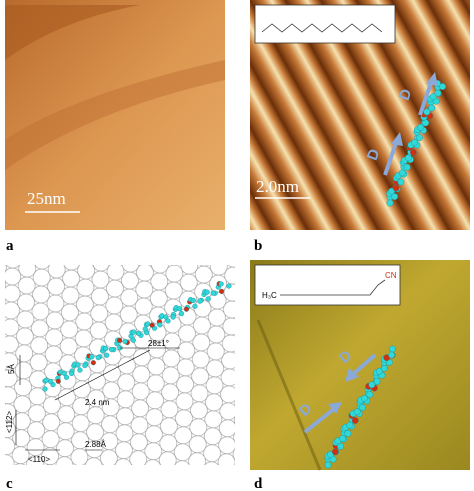  I want to click on panel-label: b, so click(258, 246).